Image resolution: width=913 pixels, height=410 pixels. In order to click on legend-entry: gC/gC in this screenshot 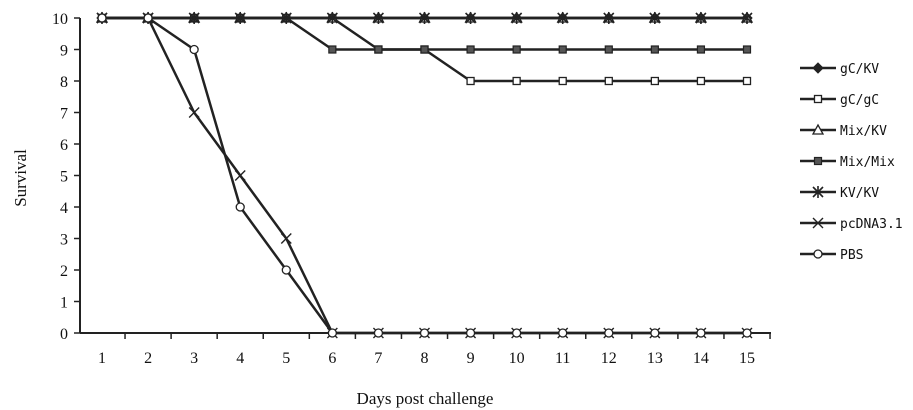, I will do `click(839, 100)`.